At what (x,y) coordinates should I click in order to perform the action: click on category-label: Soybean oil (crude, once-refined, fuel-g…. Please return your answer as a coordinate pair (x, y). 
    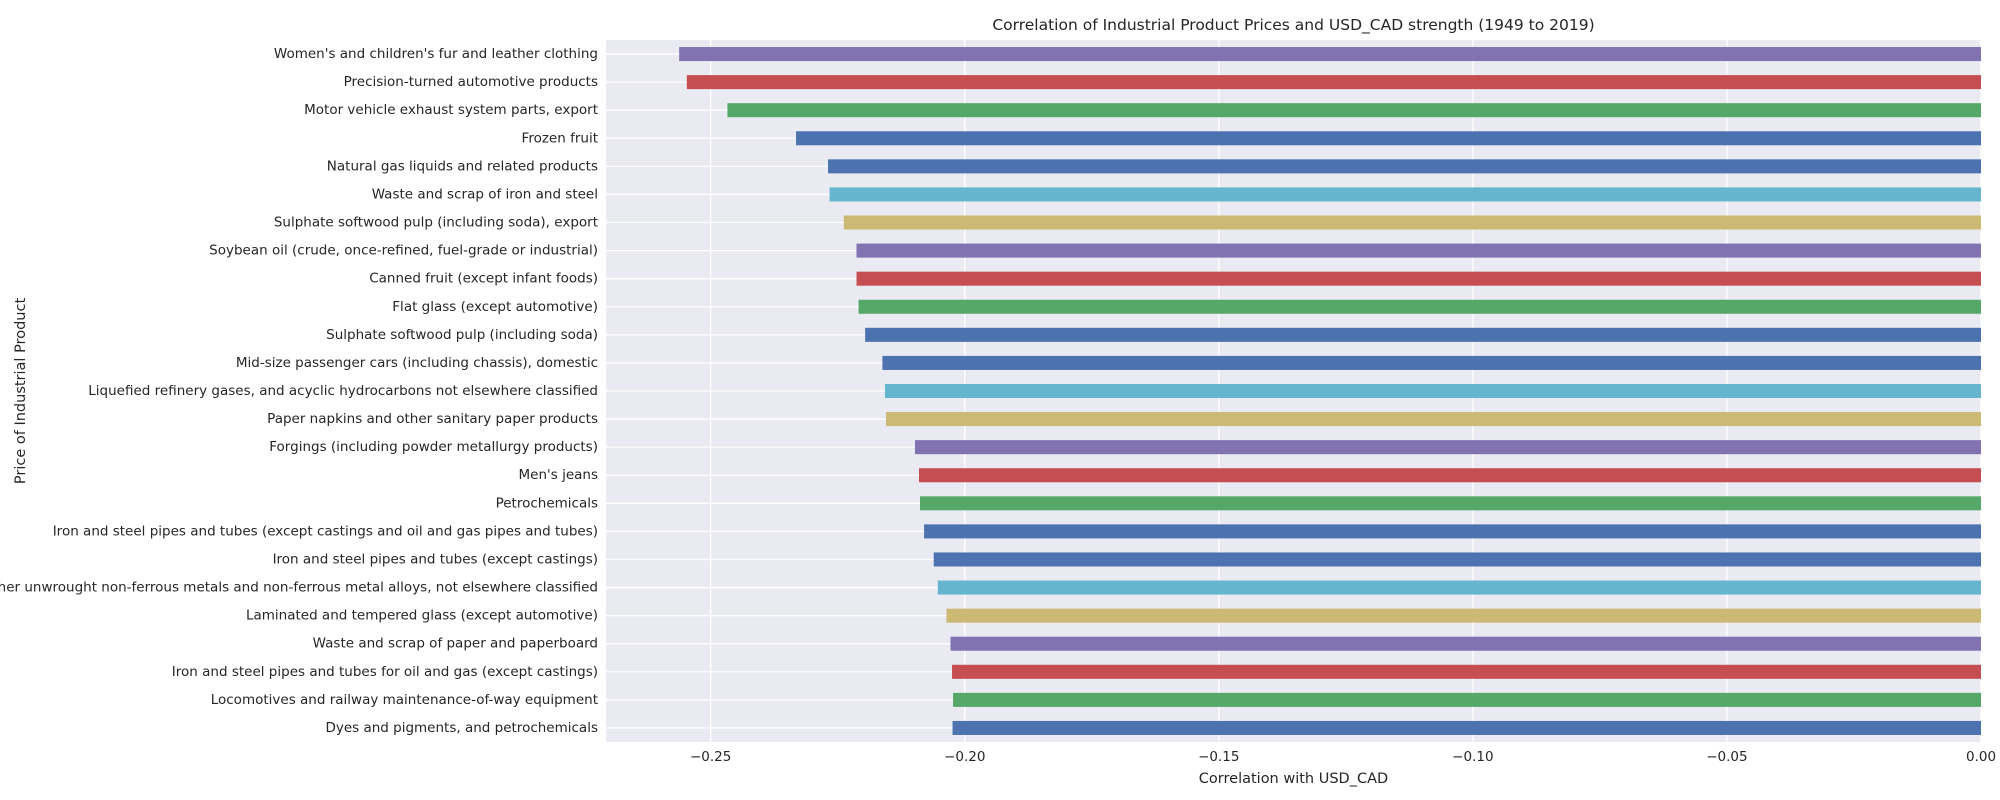
    Looking at the image, I should click on (403, 251).